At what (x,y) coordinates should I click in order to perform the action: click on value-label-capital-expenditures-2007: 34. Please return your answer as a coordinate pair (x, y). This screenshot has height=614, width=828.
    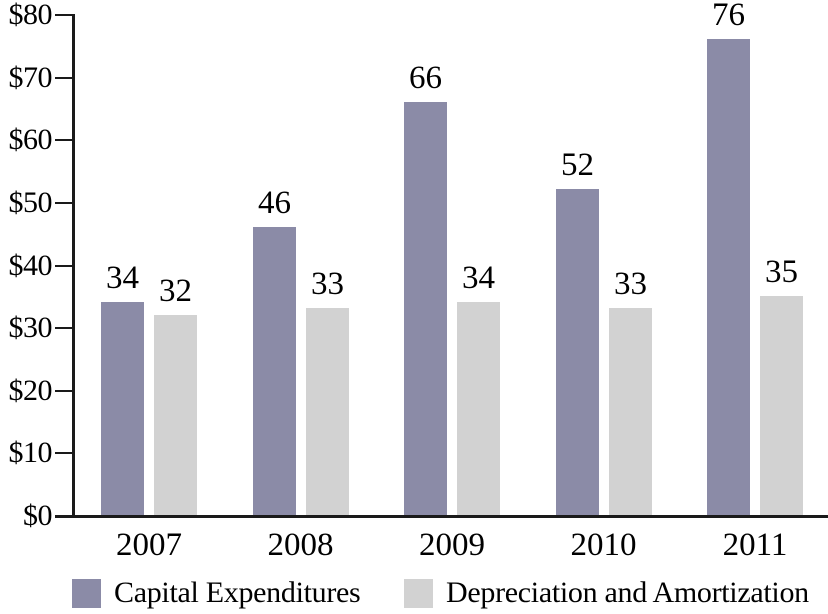
    Looking at the image, I should click on (122, 278).